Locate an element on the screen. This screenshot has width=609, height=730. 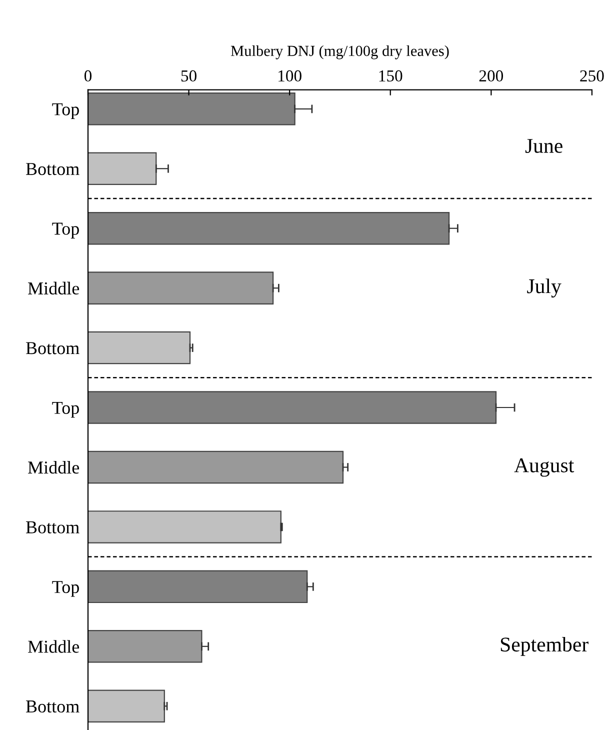
annotation: August is located at coordinates (544, 467).